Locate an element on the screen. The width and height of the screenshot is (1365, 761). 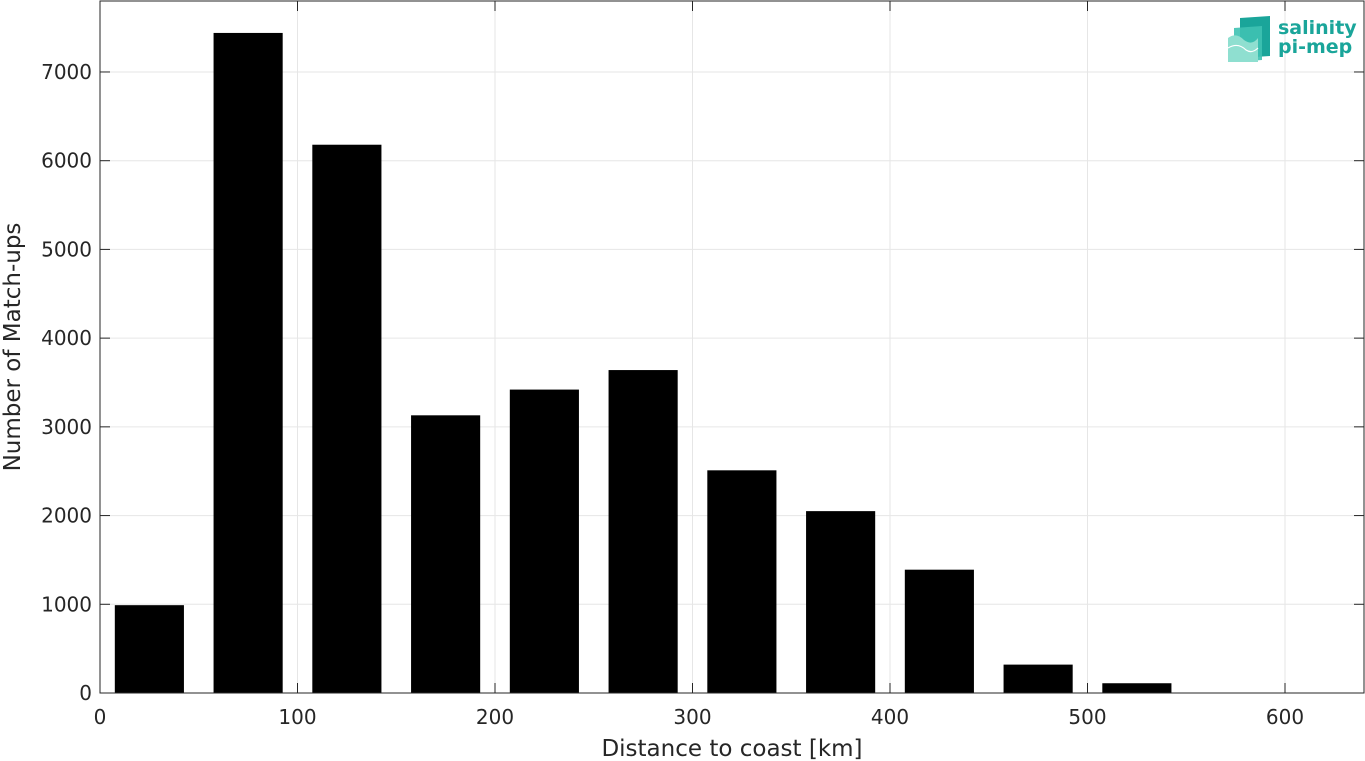
y-tick-label: 1000 is located at coordinates (66, 604).